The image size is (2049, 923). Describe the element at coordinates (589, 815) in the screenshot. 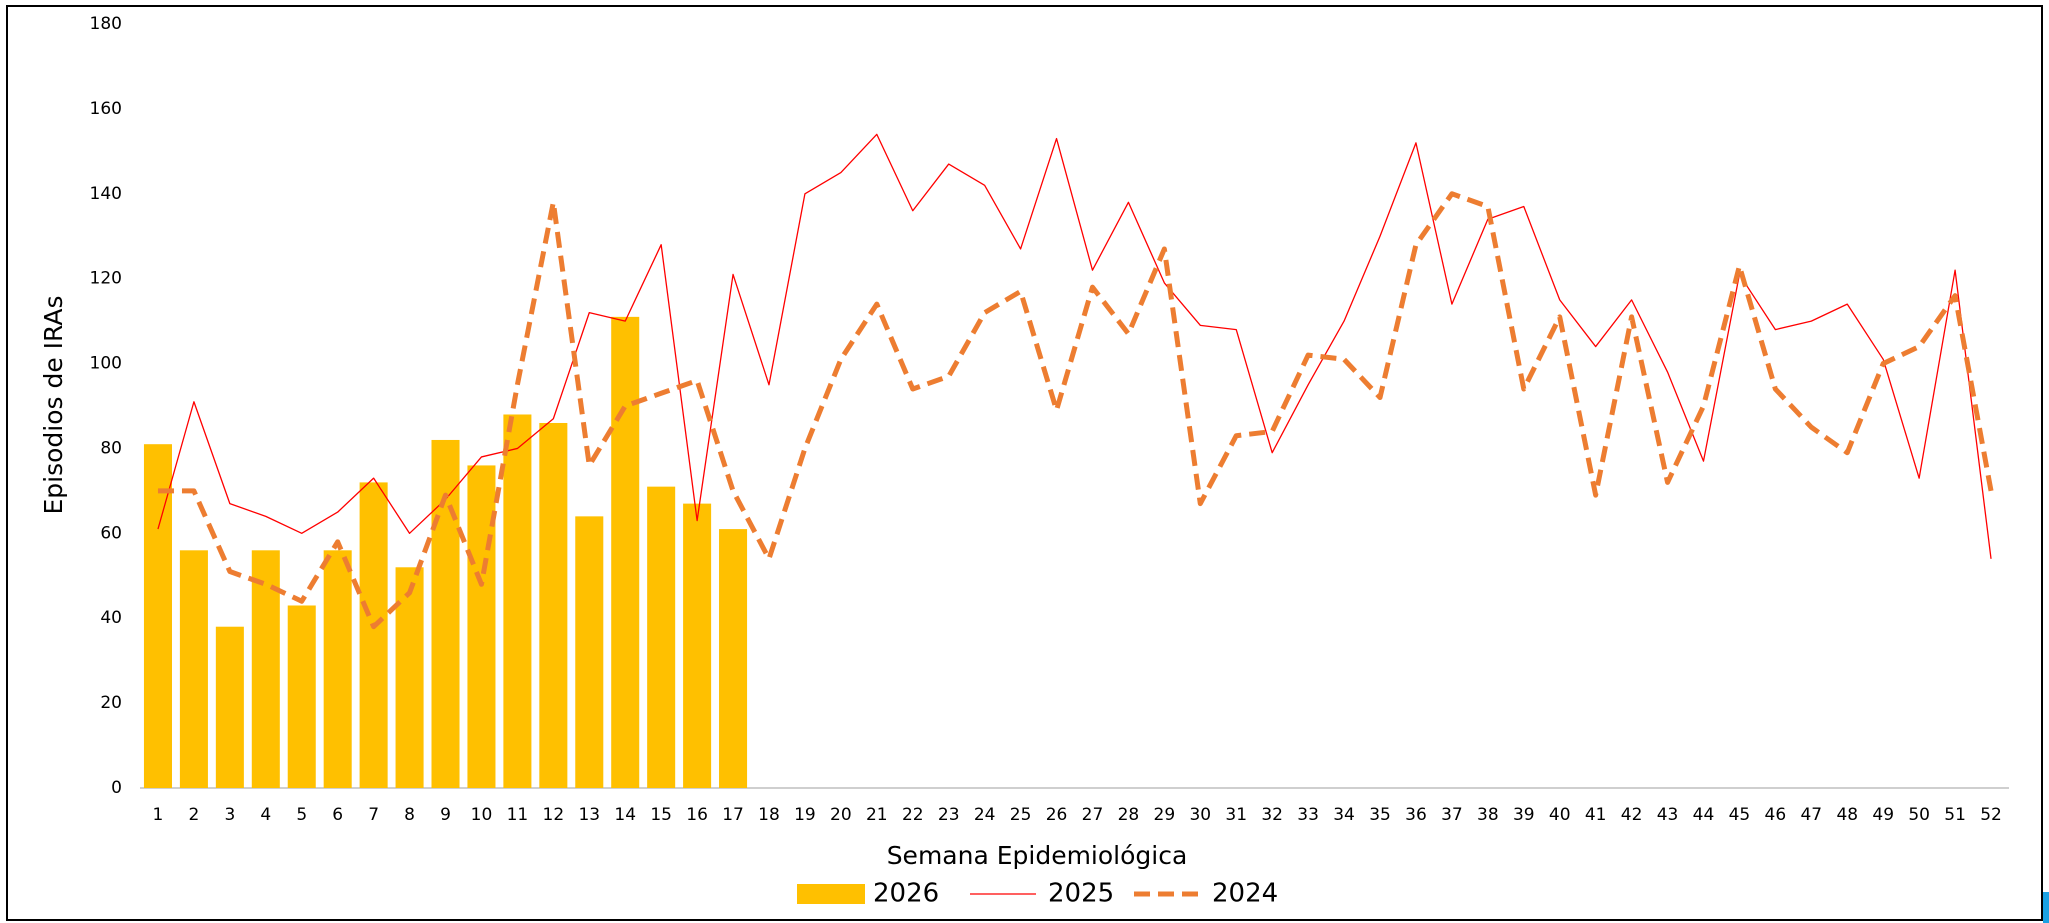

I see `x-tick-label: 13` at that location.